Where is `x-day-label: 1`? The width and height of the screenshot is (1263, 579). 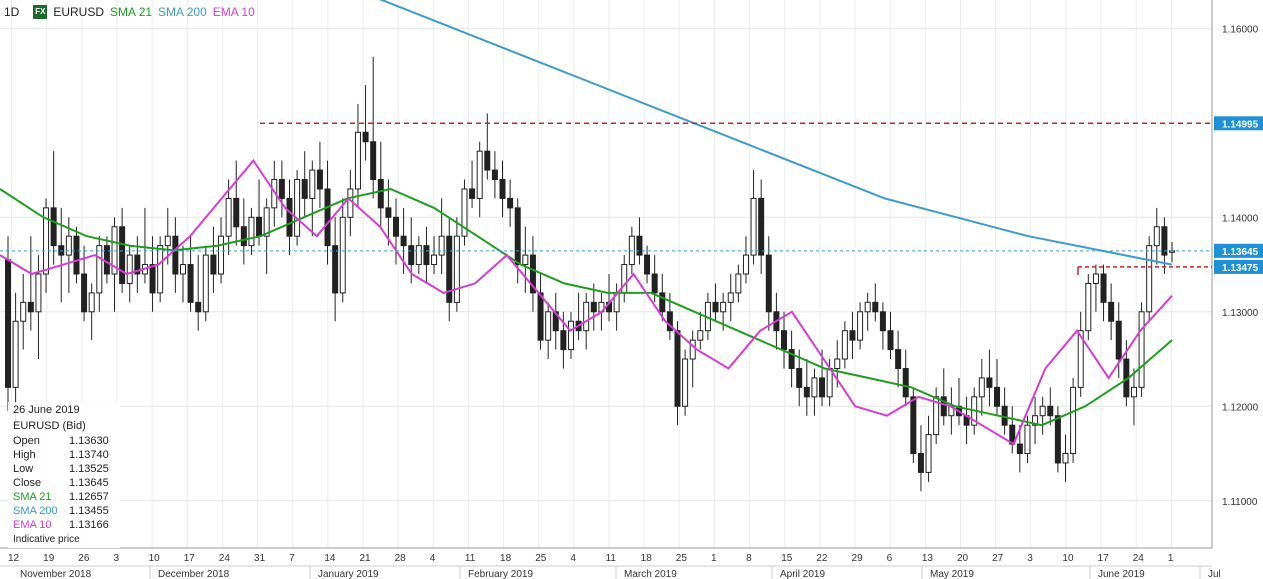
x-day-label: 1 is located at coordinates (1171, 558).